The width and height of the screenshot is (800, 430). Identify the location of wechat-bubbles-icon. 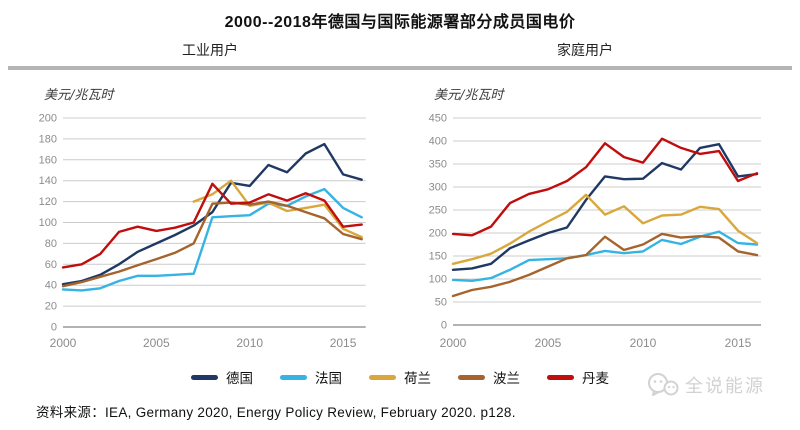
(663, 384).